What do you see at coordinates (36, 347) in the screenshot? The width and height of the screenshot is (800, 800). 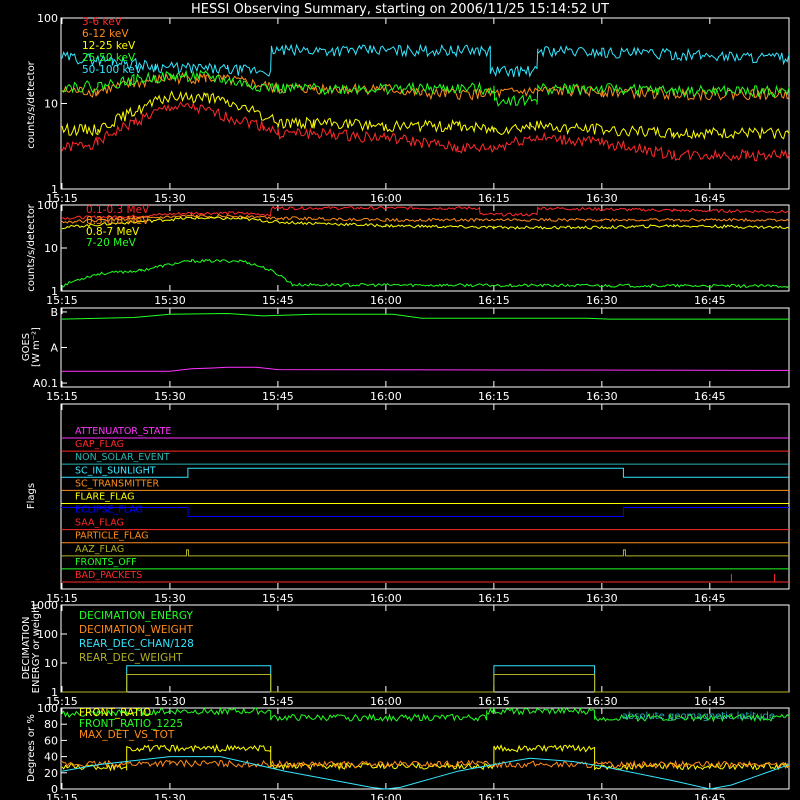 I see `y-axis-label: [W m⁻²]` at bounding box center [36, 347].